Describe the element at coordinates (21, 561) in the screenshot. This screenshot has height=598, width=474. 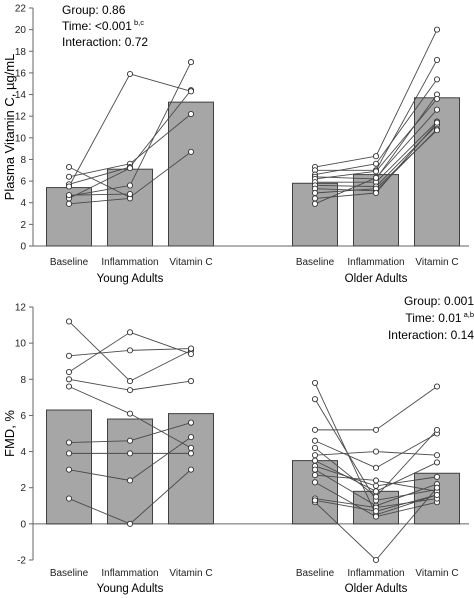
I see `y-tick-label: -2` at that location.